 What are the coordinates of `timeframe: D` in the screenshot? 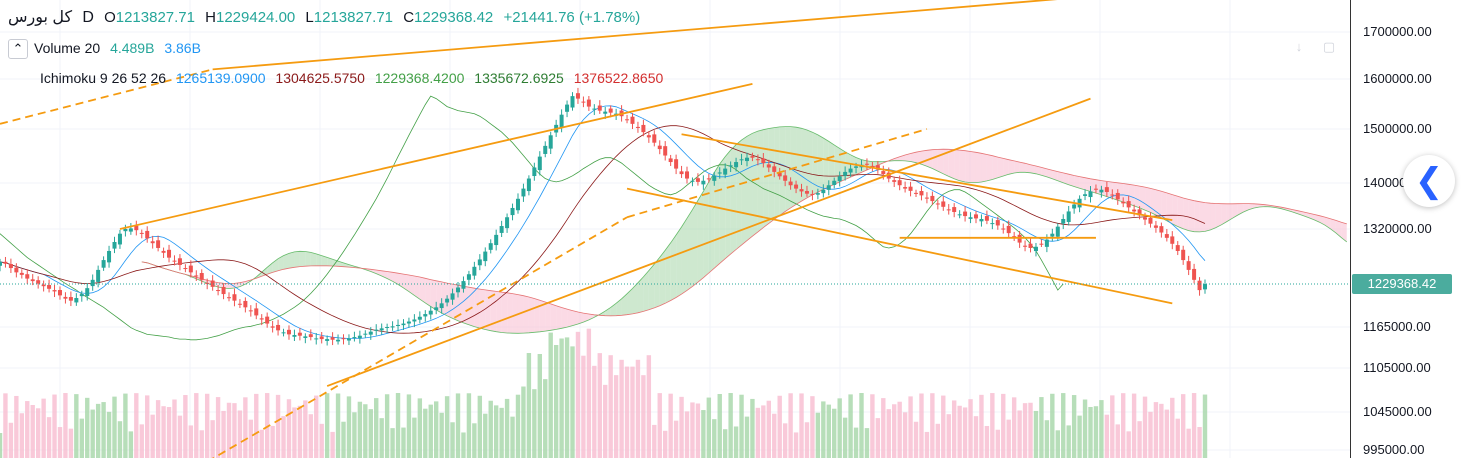 It's located at (88, 17).